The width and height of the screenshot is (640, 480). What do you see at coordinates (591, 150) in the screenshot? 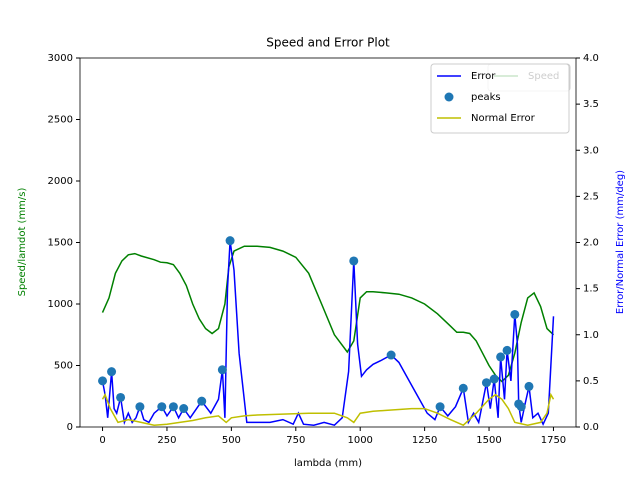
I see `y2-tick-label: 3.0` at bounding box center [591, 150].